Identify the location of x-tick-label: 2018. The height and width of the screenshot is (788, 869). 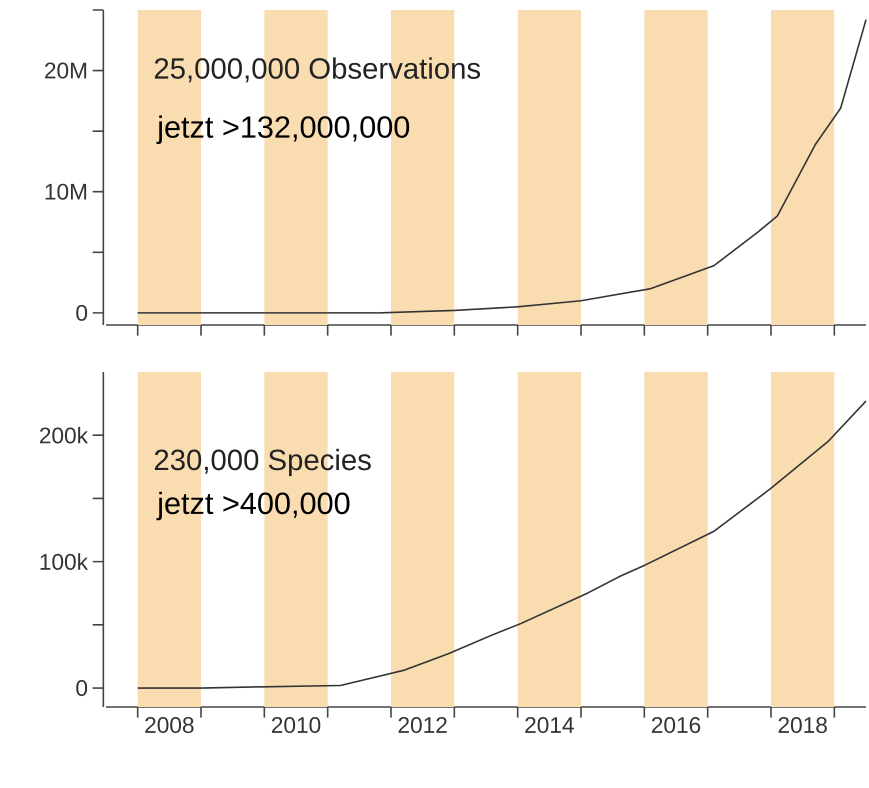
(802, 725).